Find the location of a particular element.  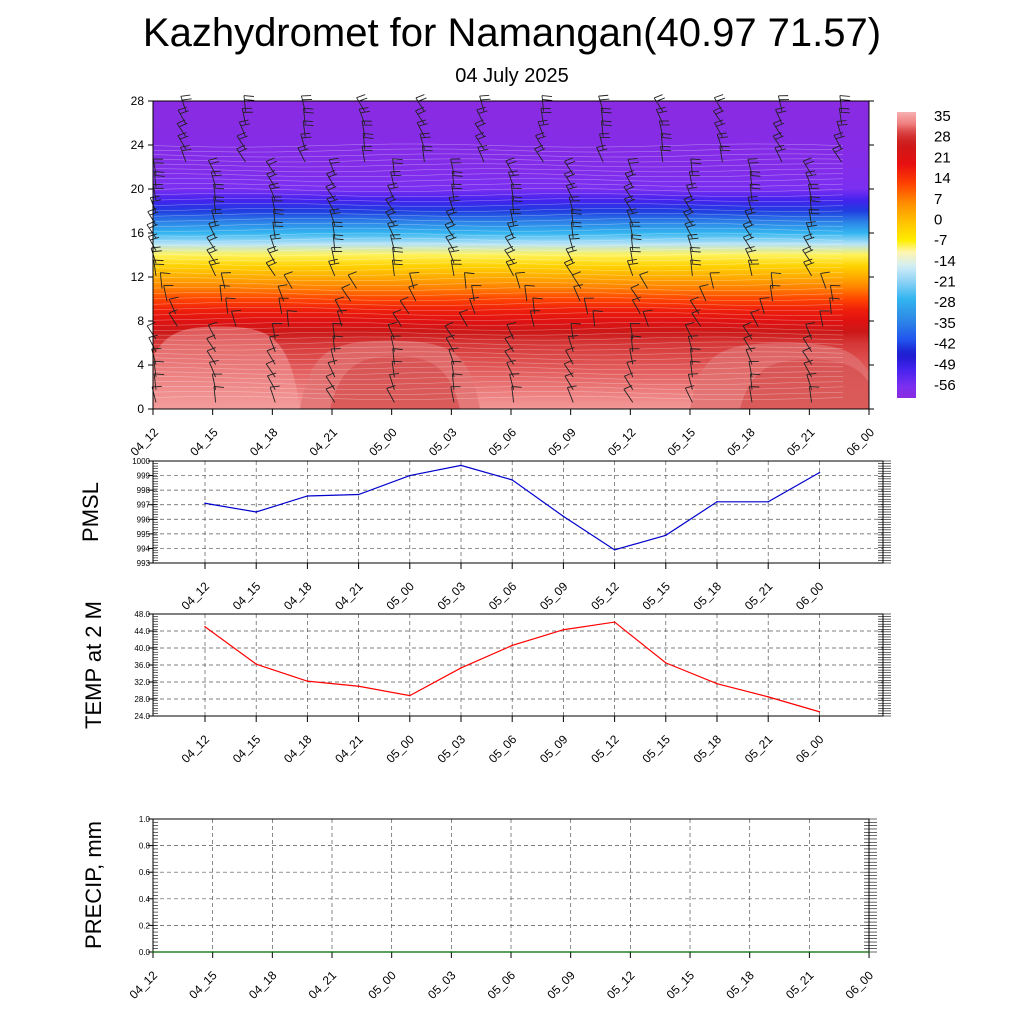

y-tick-label: 4 is located at coordinates (140, 365).